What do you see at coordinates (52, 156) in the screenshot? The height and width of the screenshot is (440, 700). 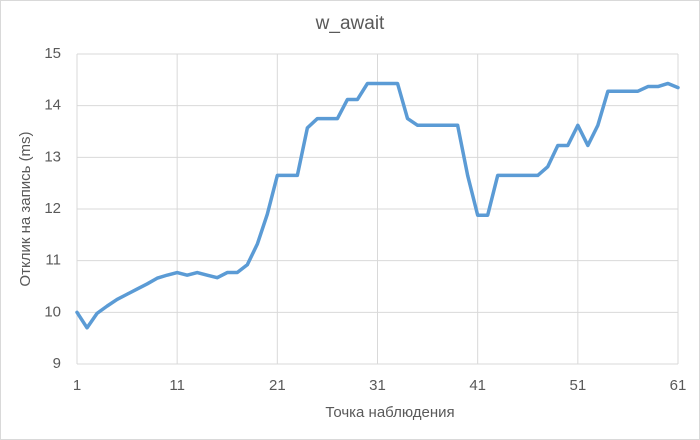 I see `y-tick-label: 13` at bounding box center [52, 156].